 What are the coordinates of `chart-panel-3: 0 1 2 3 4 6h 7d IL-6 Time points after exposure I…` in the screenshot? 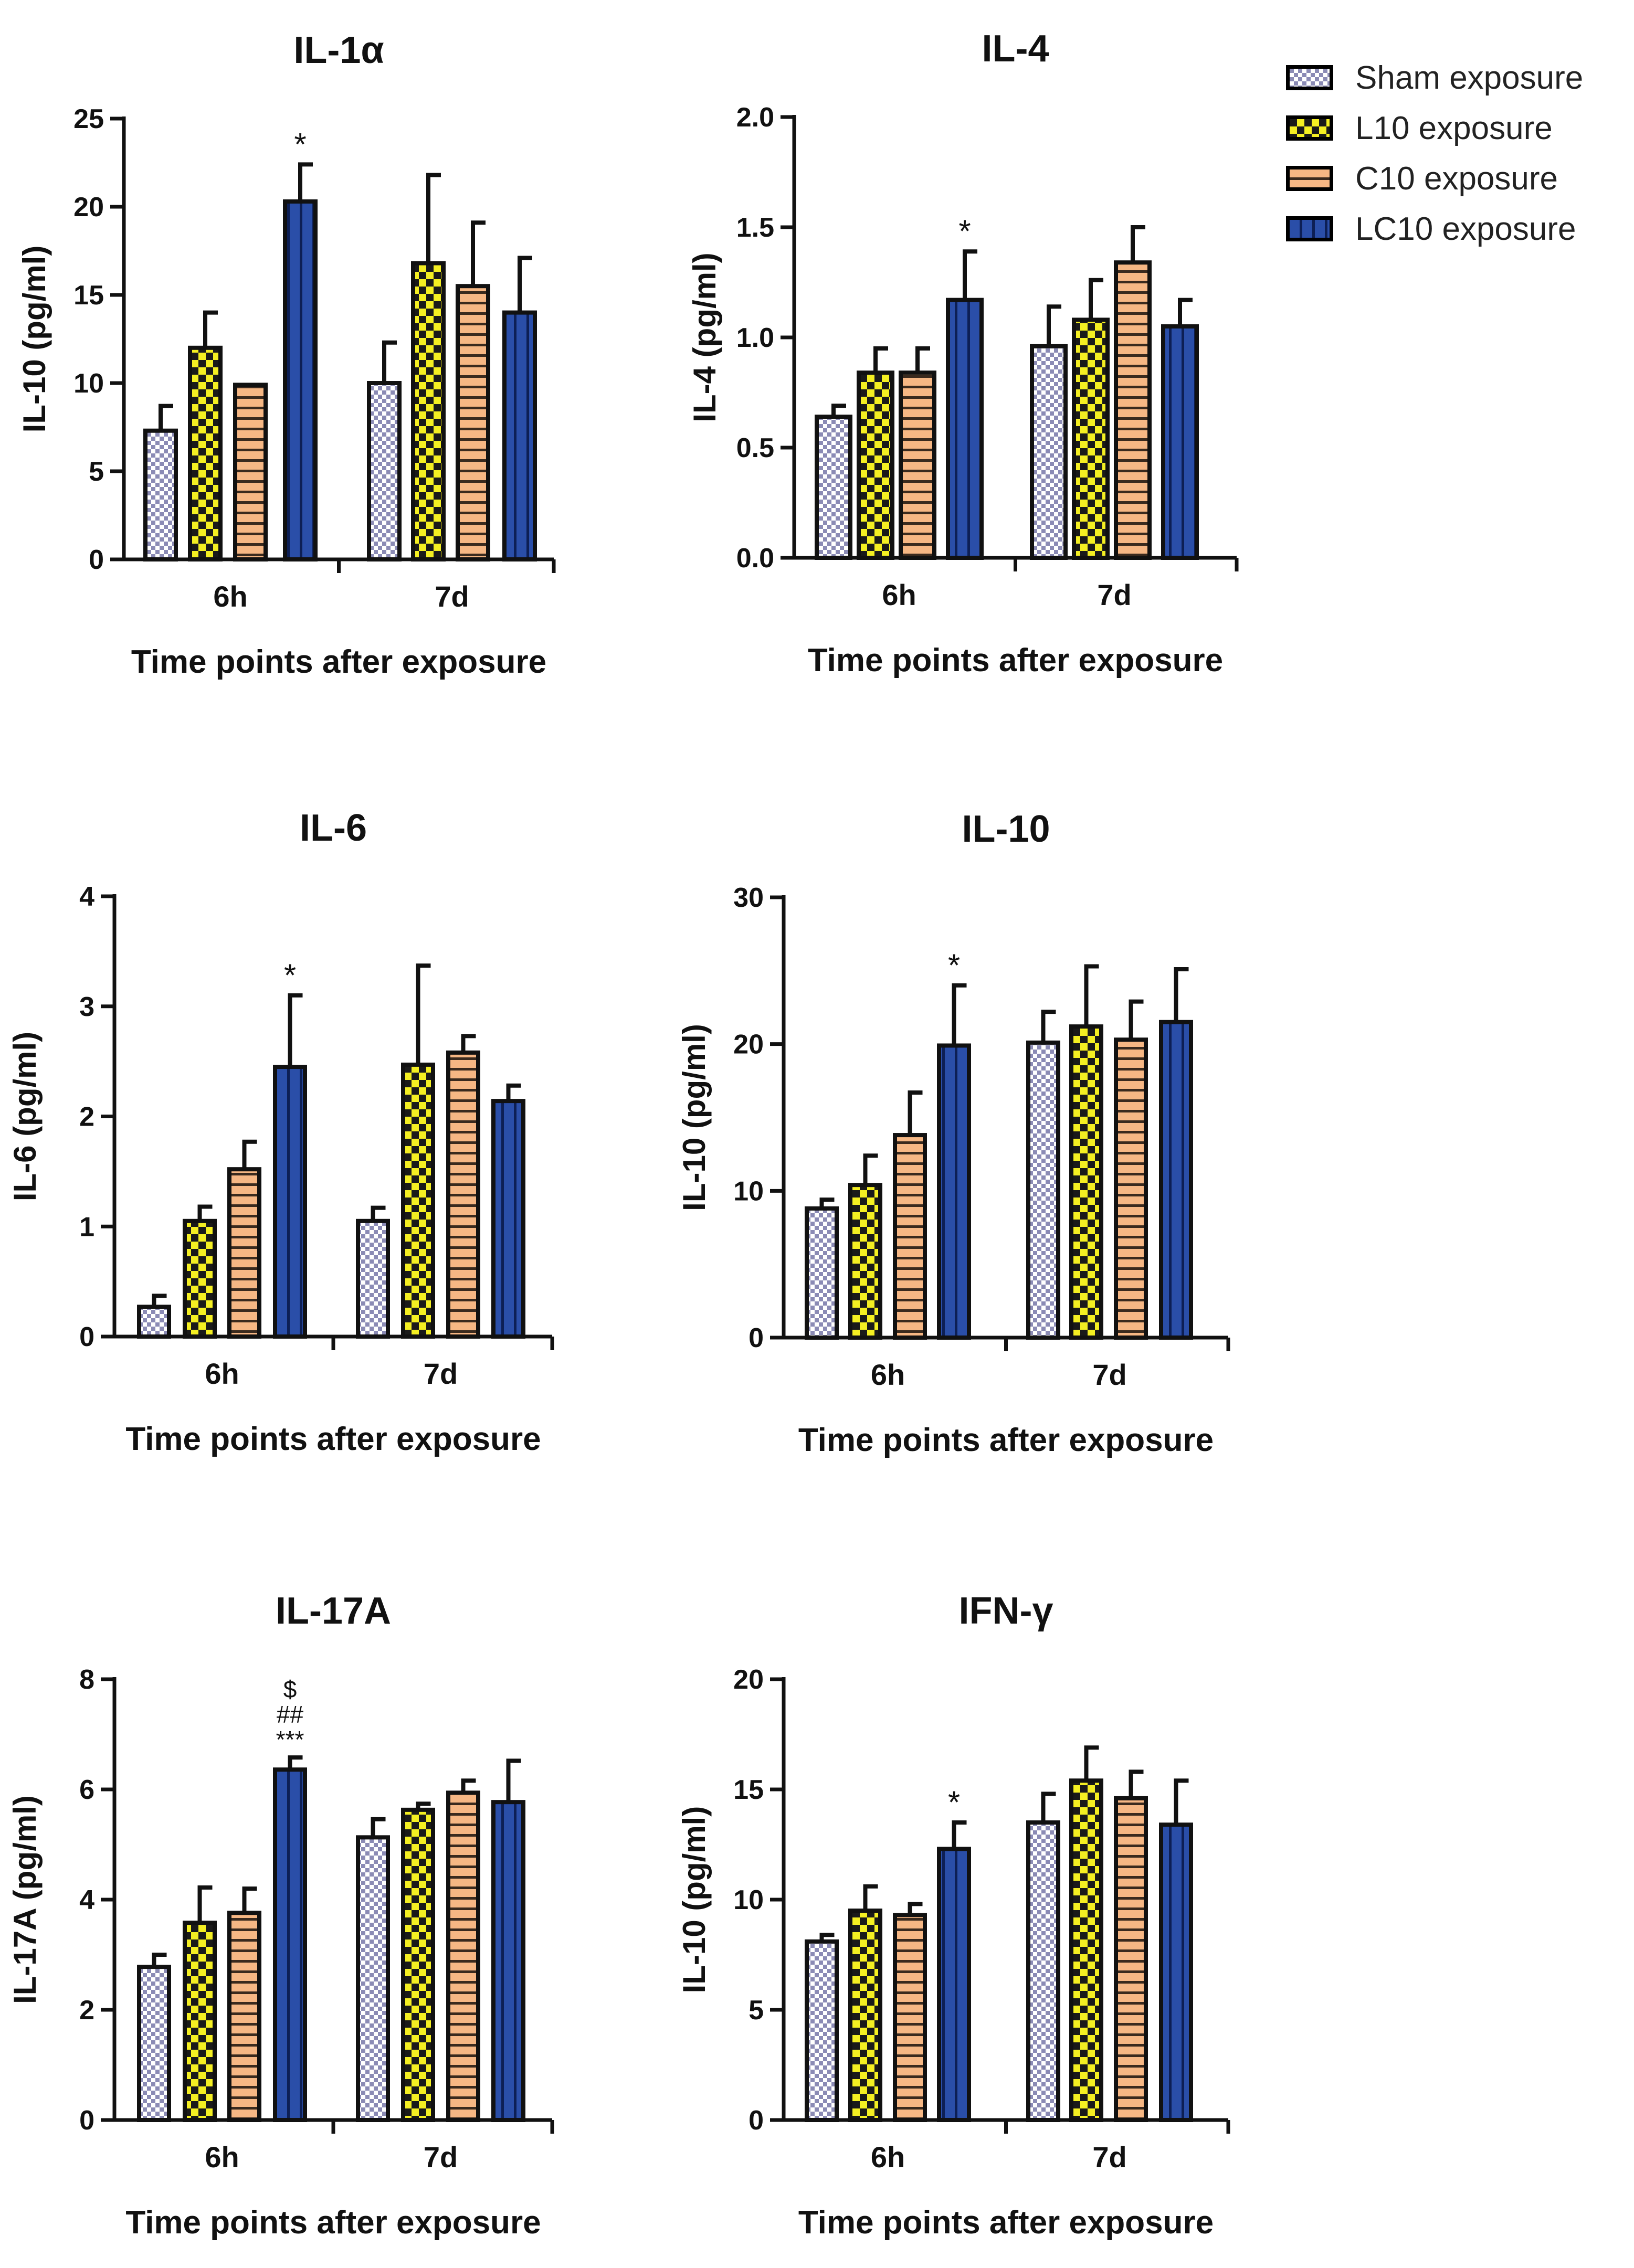 It's located at (280, 1132).